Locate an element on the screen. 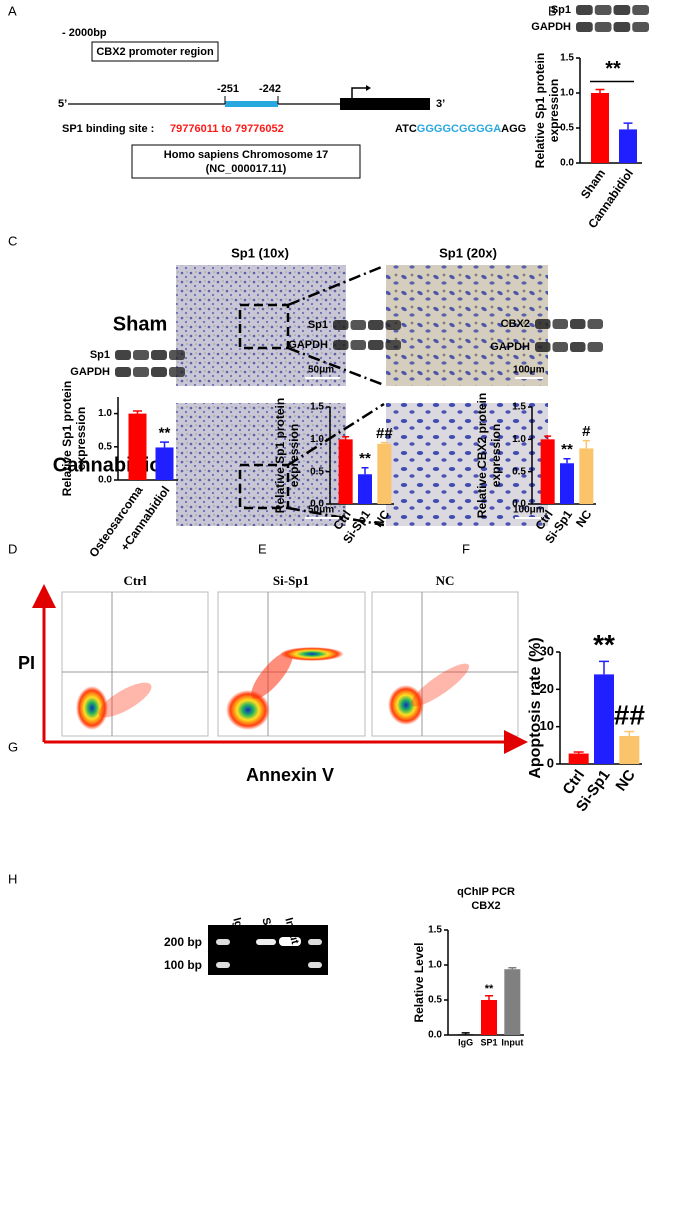  zoom-box is located at coordinates (264, 406).